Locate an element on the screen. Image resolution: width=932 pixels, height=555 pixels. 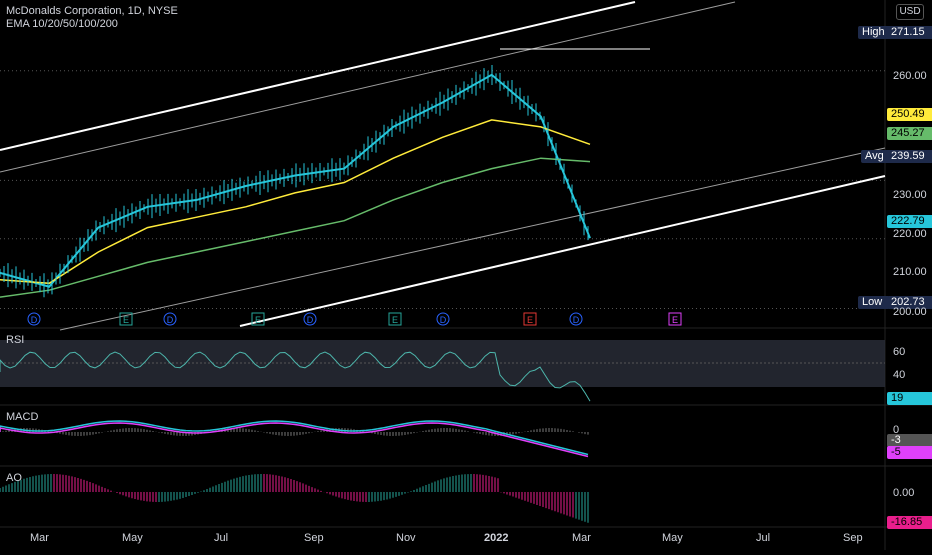
high-value: 271.15 is located at coordinates (909, 32).